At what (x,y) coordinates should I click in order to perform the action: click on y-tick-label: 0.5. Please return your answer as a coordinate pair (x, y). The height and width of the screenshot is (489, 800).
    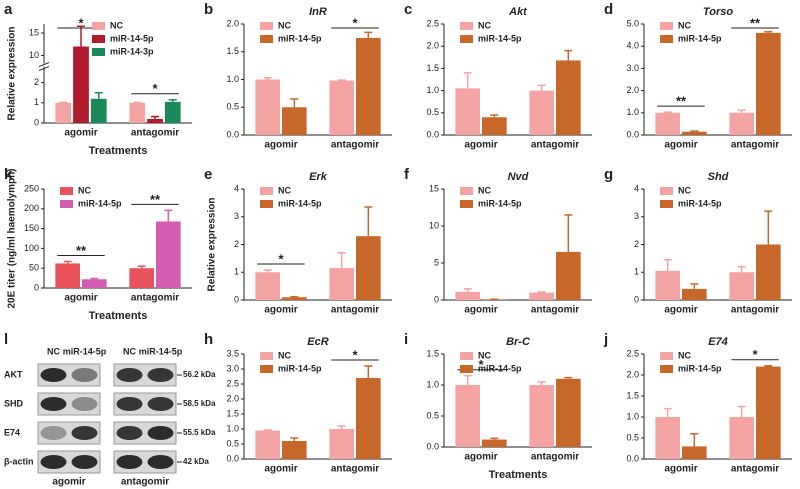
    Looking at the image, I should click on (432, 112).